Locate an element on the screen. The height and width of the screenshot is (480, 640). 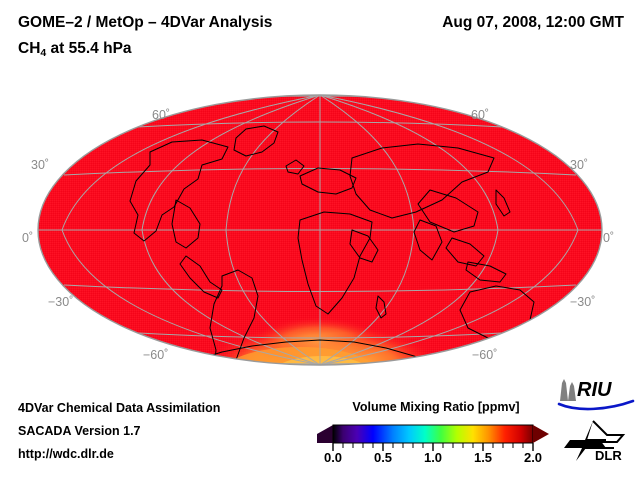
colorbar-ticks is located at coordinates (433, 447).